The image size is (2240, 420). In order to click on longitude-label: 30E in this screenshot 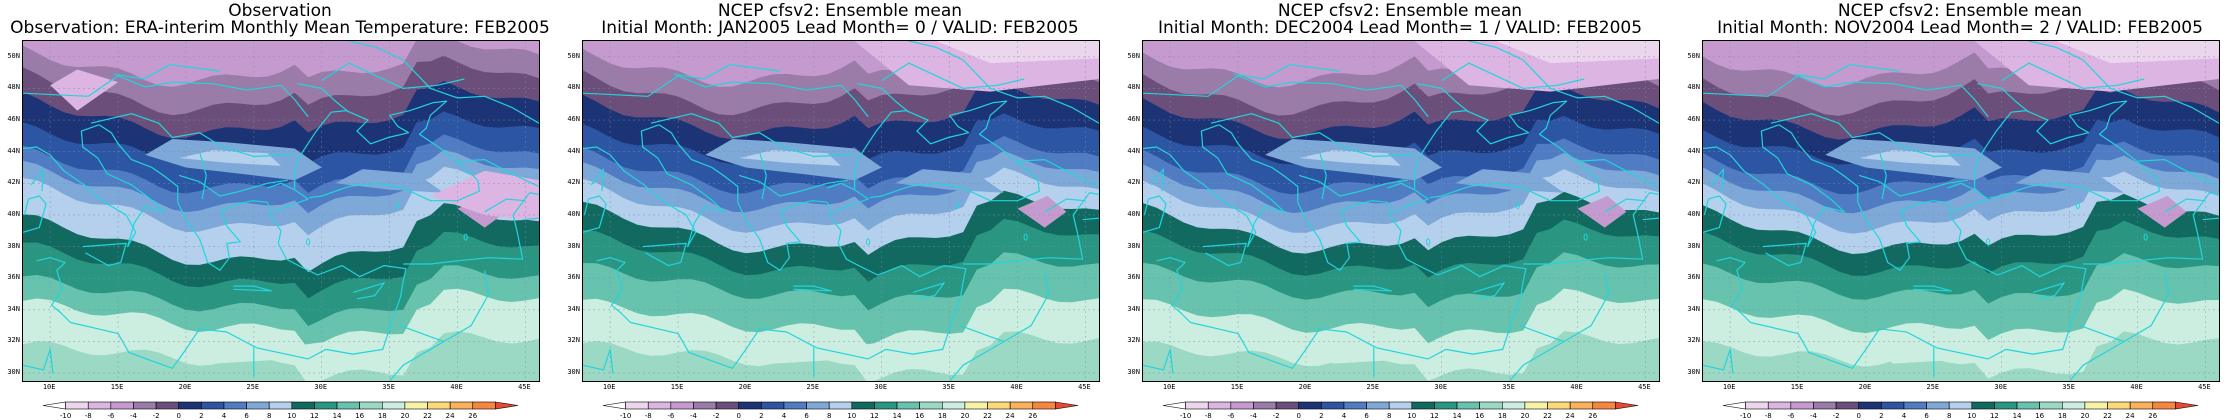, I will do `click(881, 387)`.